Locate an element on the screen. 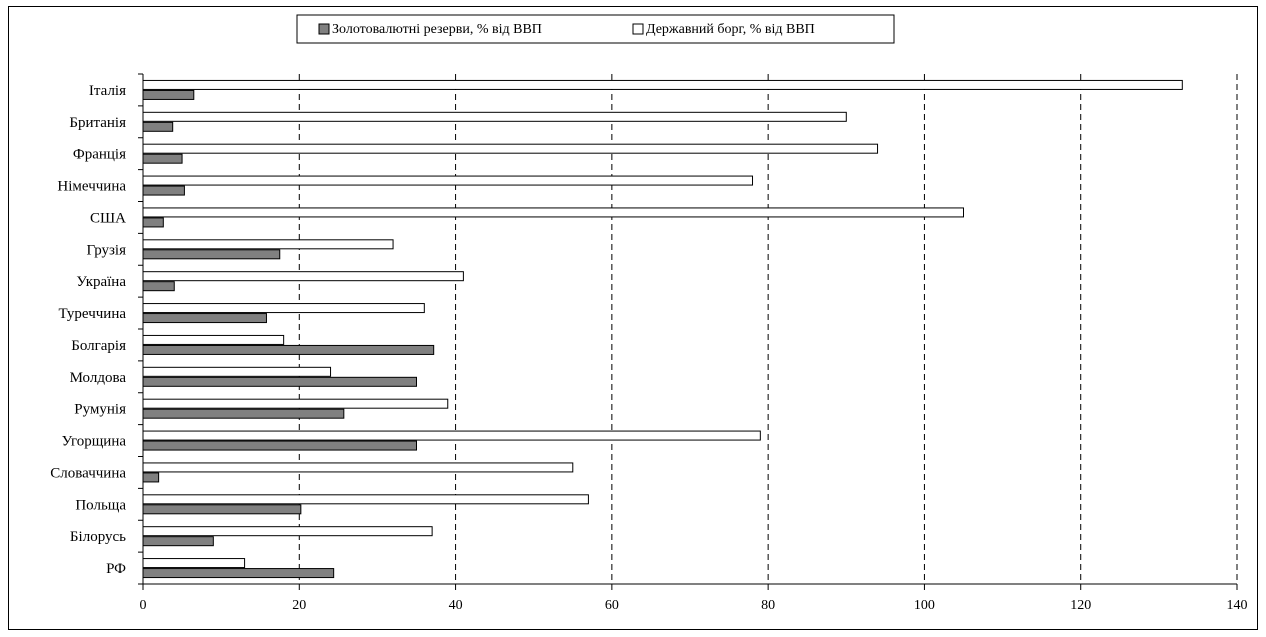 The height and width of the screenshot is (637, 1266). category-label: Угорщина is located at coordinates (94, 442).